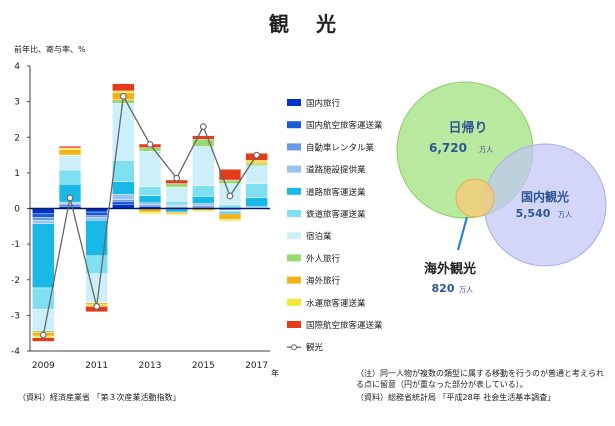  What do you see at coordinates (203, 366) in the screenshot?
I see `x-tick-label: 2015` at bounding box center [203, 366].